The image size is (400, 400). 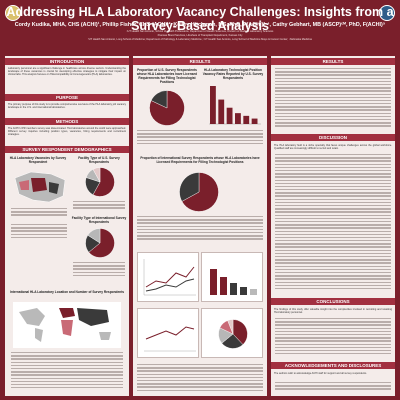 I want to click on pie-chart-intl-facility, so click(x=100, y=243).